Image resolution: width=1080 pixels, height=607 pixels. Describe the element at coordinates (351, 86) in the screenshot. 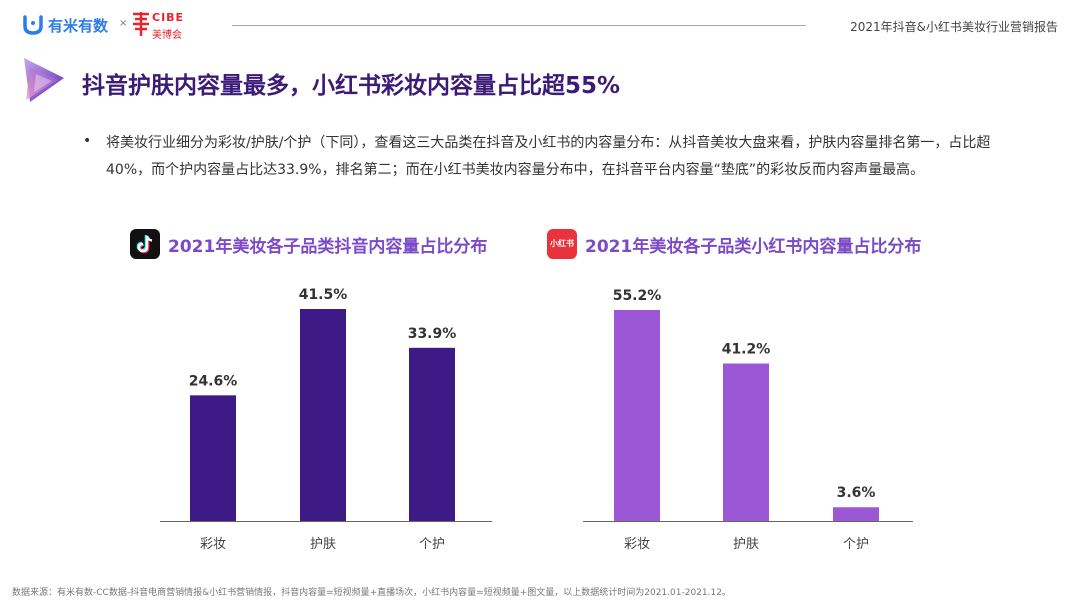

I see `page-title: 抖音护肤内容量最多，小红书彩妆内容量占比超55%` at that location.